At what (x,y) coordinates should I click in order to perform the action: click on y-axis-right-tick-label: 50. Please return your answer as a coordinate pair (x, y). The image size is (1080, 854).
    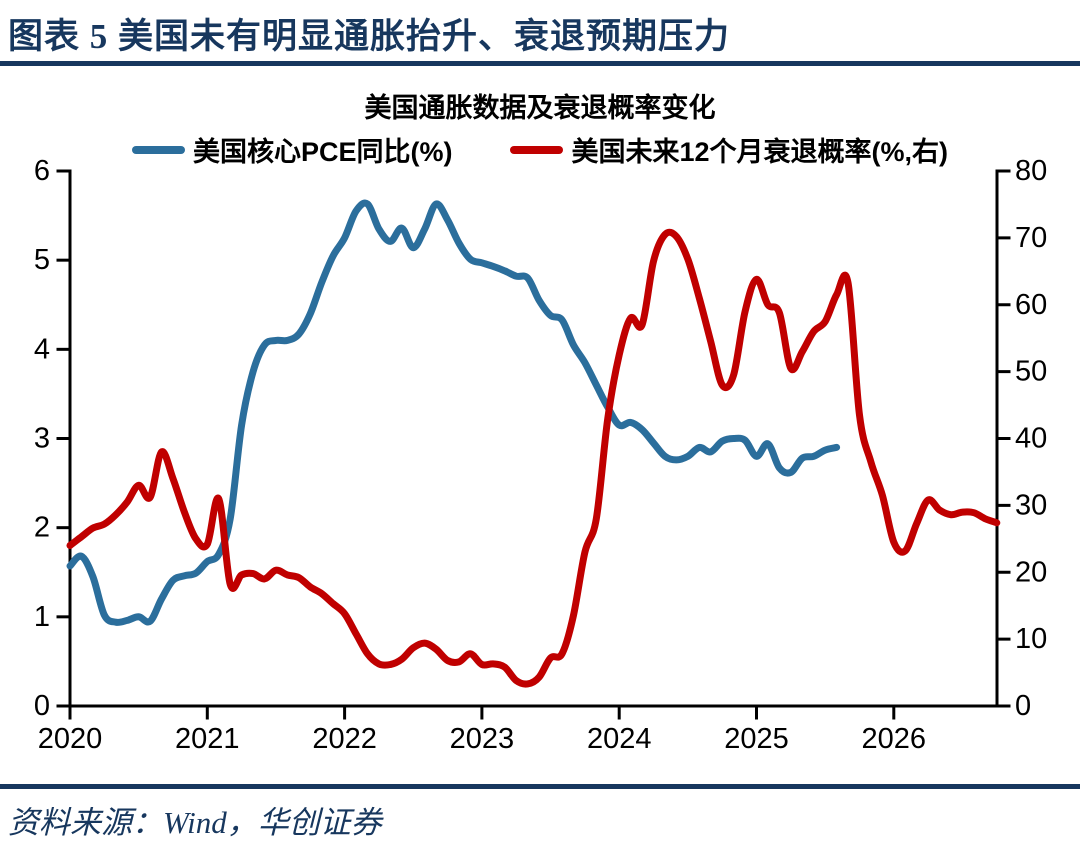
    Looking at the image, I should click on (1031, 372).